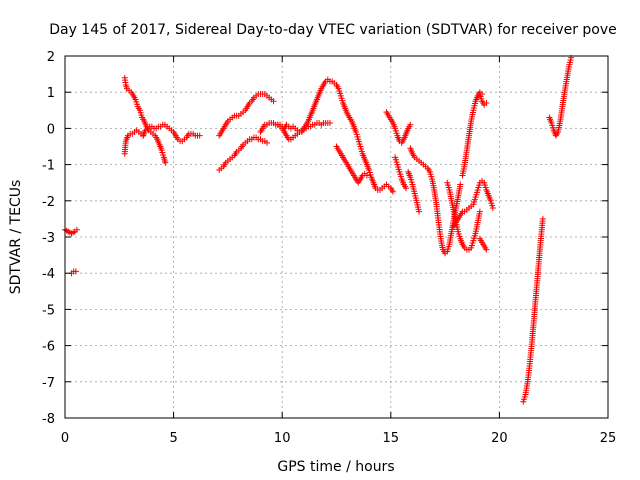 The width and height of the screenshot is (640, 480). Describe the element at coordinates (51, 93) in the screenshot. I see `y-tick-label: 1` at that location.